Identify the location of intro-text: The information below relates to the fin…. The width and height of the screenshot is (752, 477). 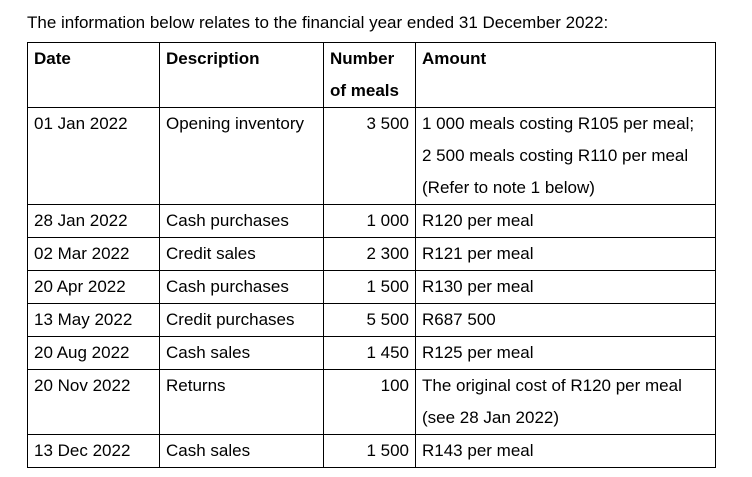
(318, 22).